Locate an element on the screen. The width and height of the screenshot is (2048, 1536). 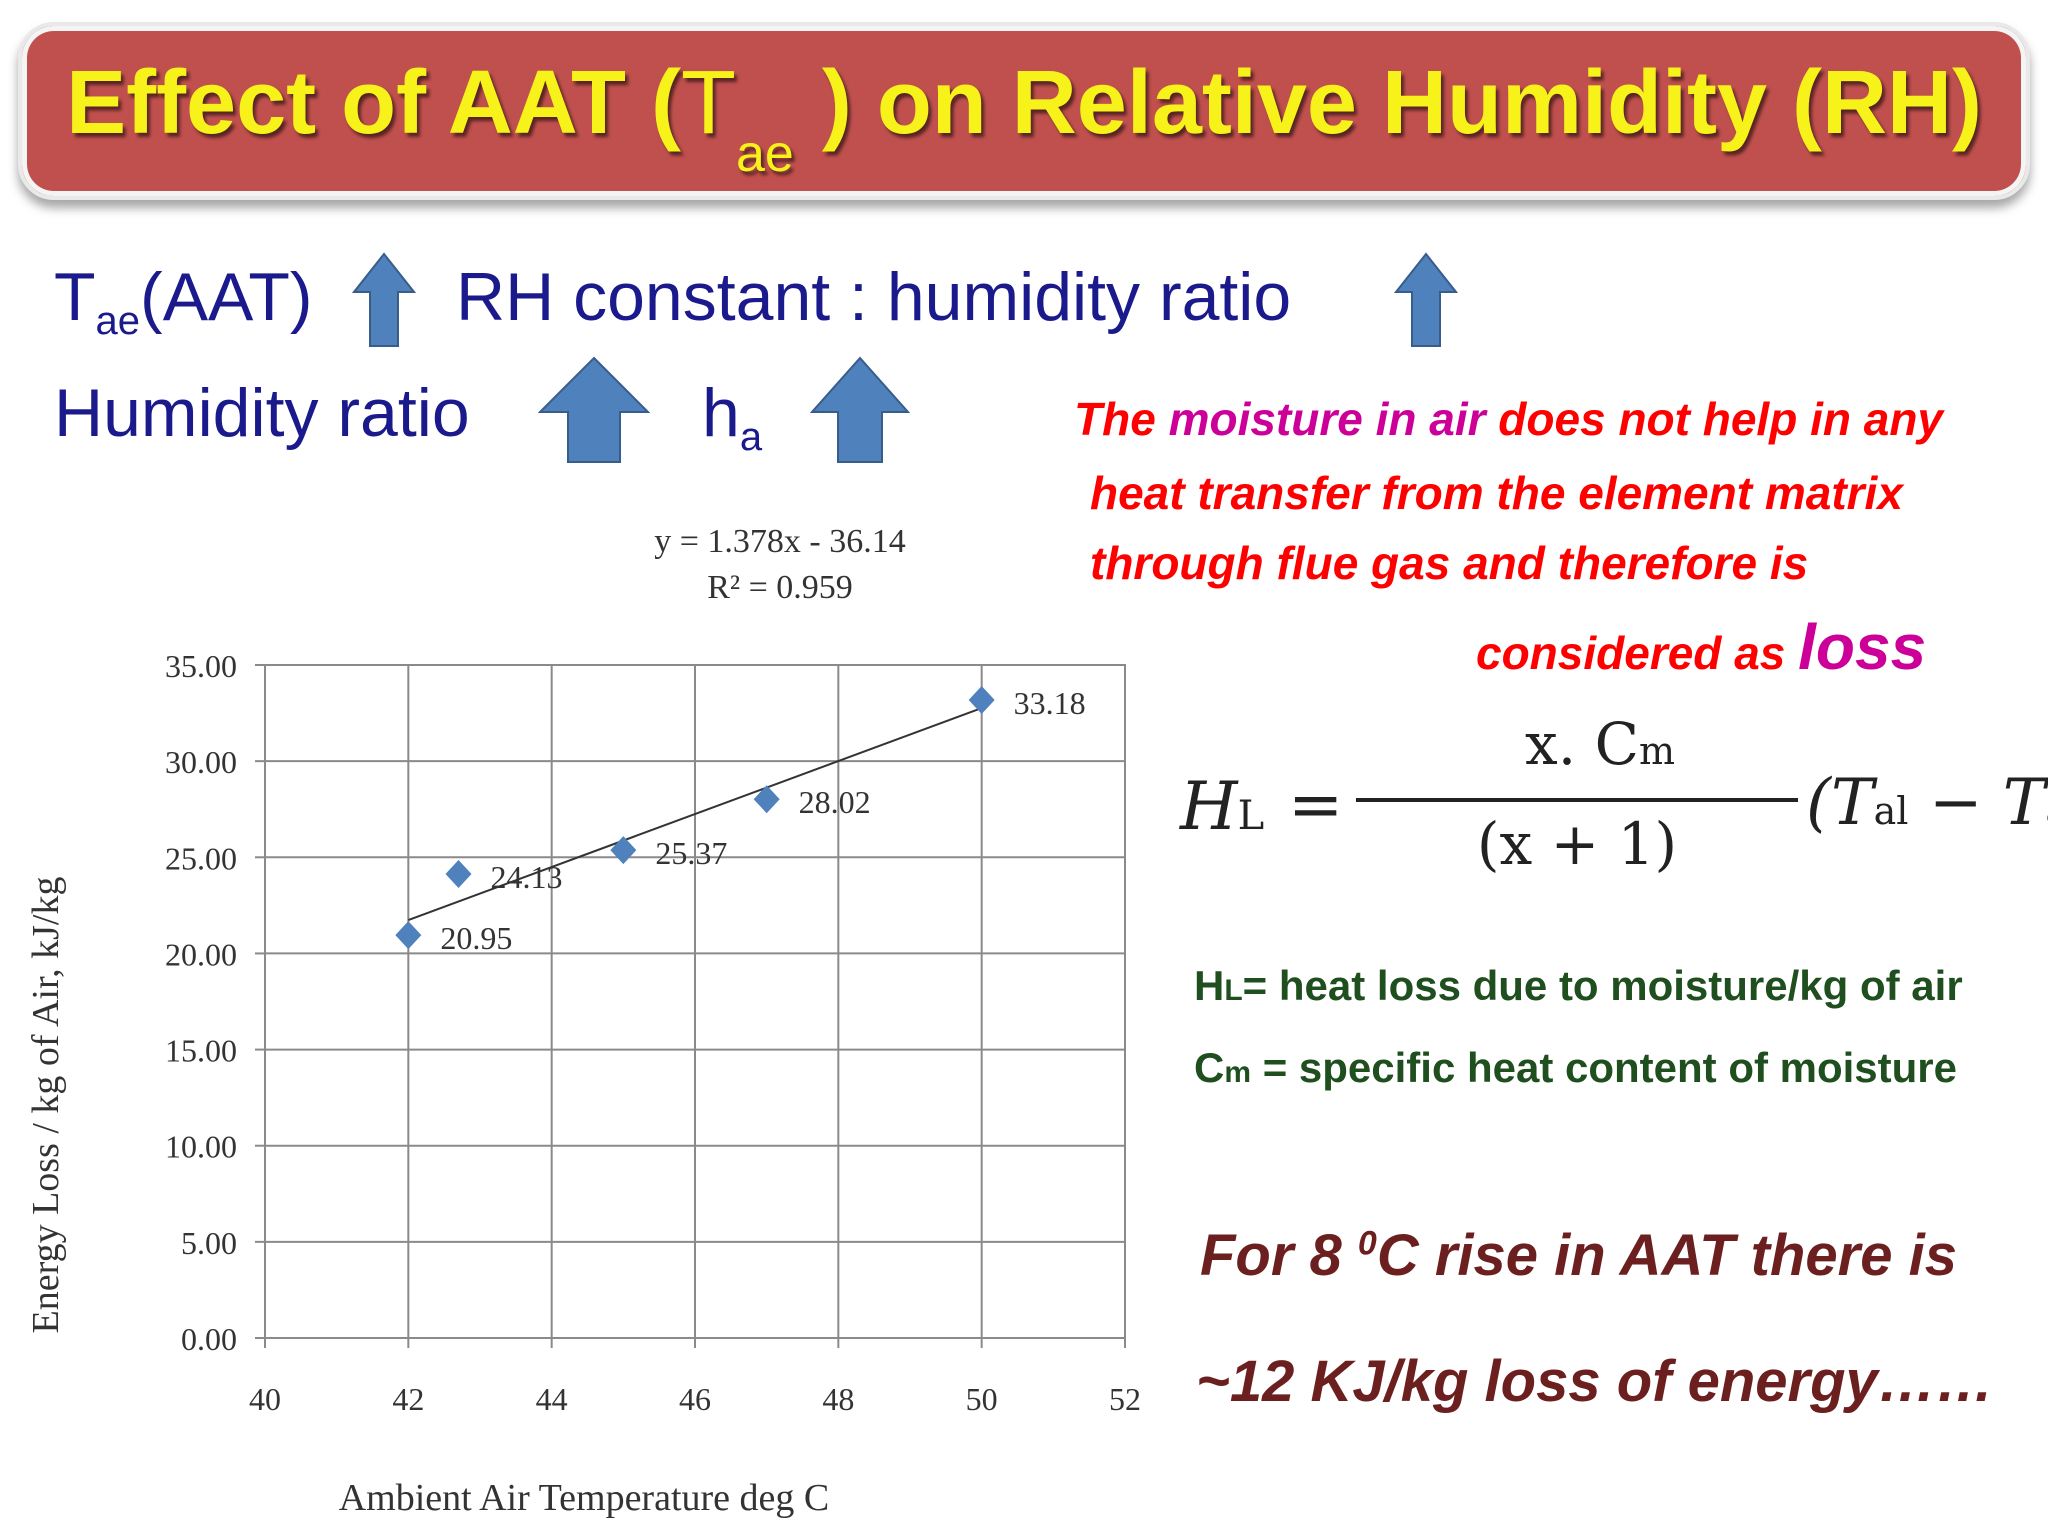
moisture-note-line1: The moisture in air does not help in any is located at coordinates (1509, 419).